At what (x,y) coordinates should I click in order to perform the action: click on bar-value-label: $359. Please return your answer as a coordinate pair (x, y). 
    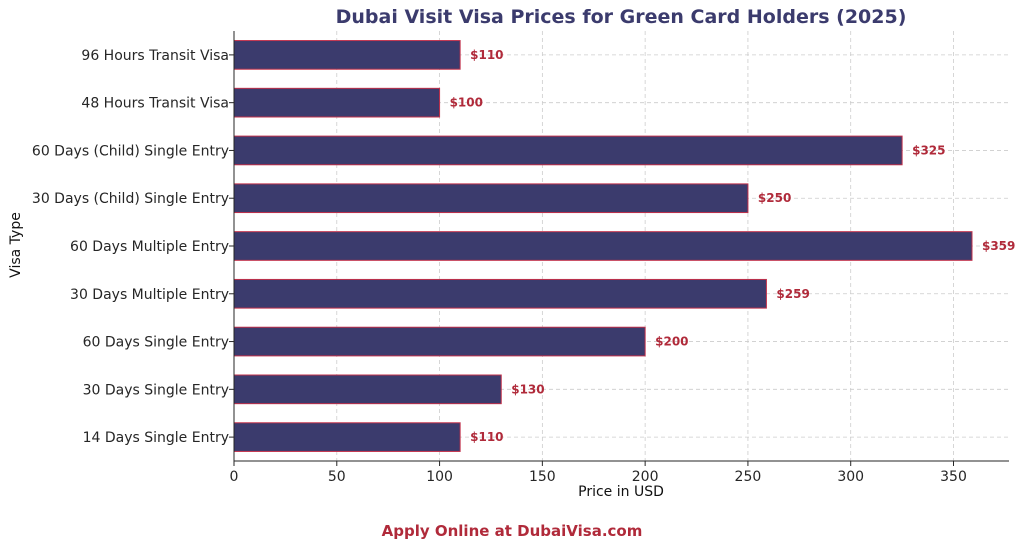
    Looking at the image, I should click on (998, 246).